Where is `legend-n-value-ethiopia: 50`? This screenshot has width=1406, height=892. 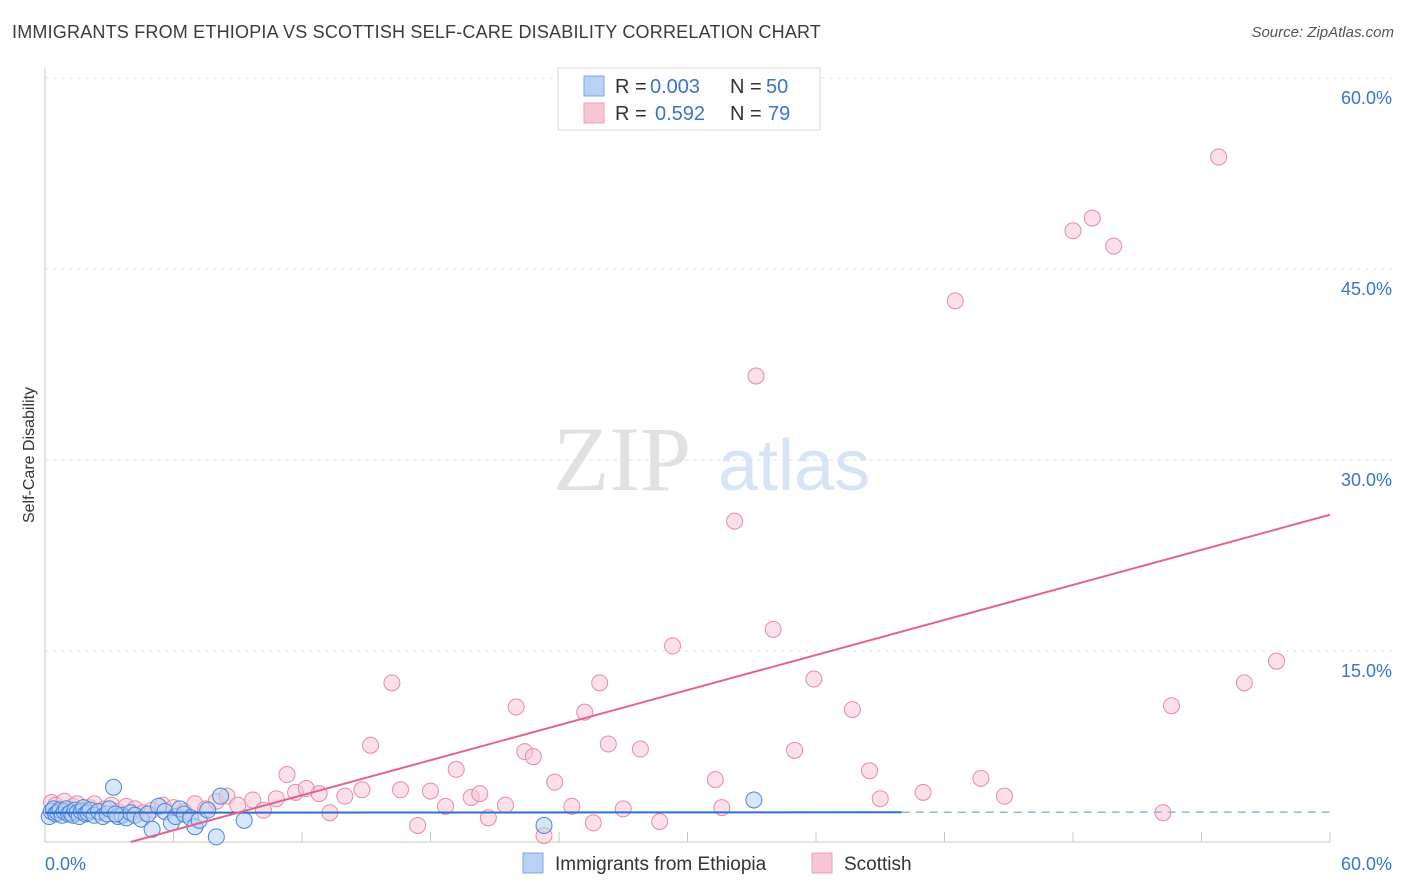 legend-n-value-ethiopia: 50 is located at coordinates (777, 87).